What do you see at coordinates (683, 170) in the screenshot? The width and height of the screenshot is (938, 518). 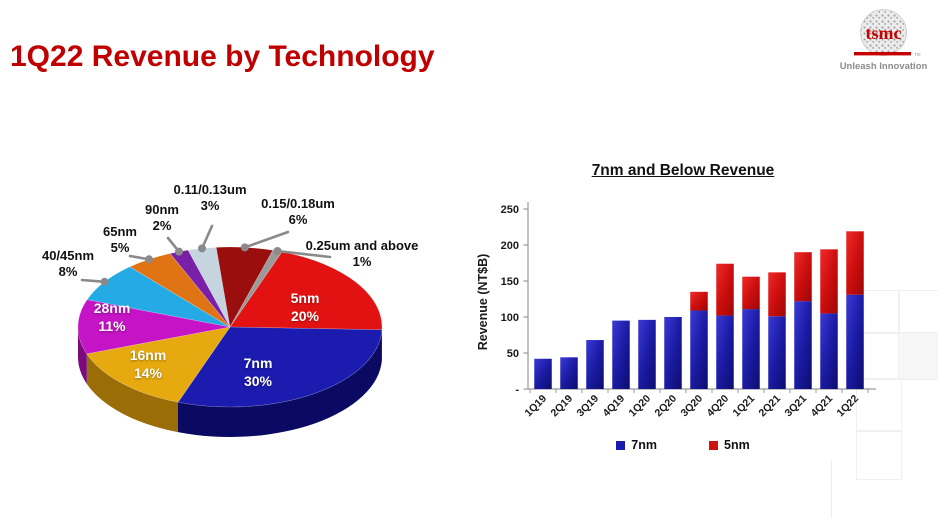 I see `bar-chart-title: 7nm and Below Revenue` at bounding box center [683, 170].